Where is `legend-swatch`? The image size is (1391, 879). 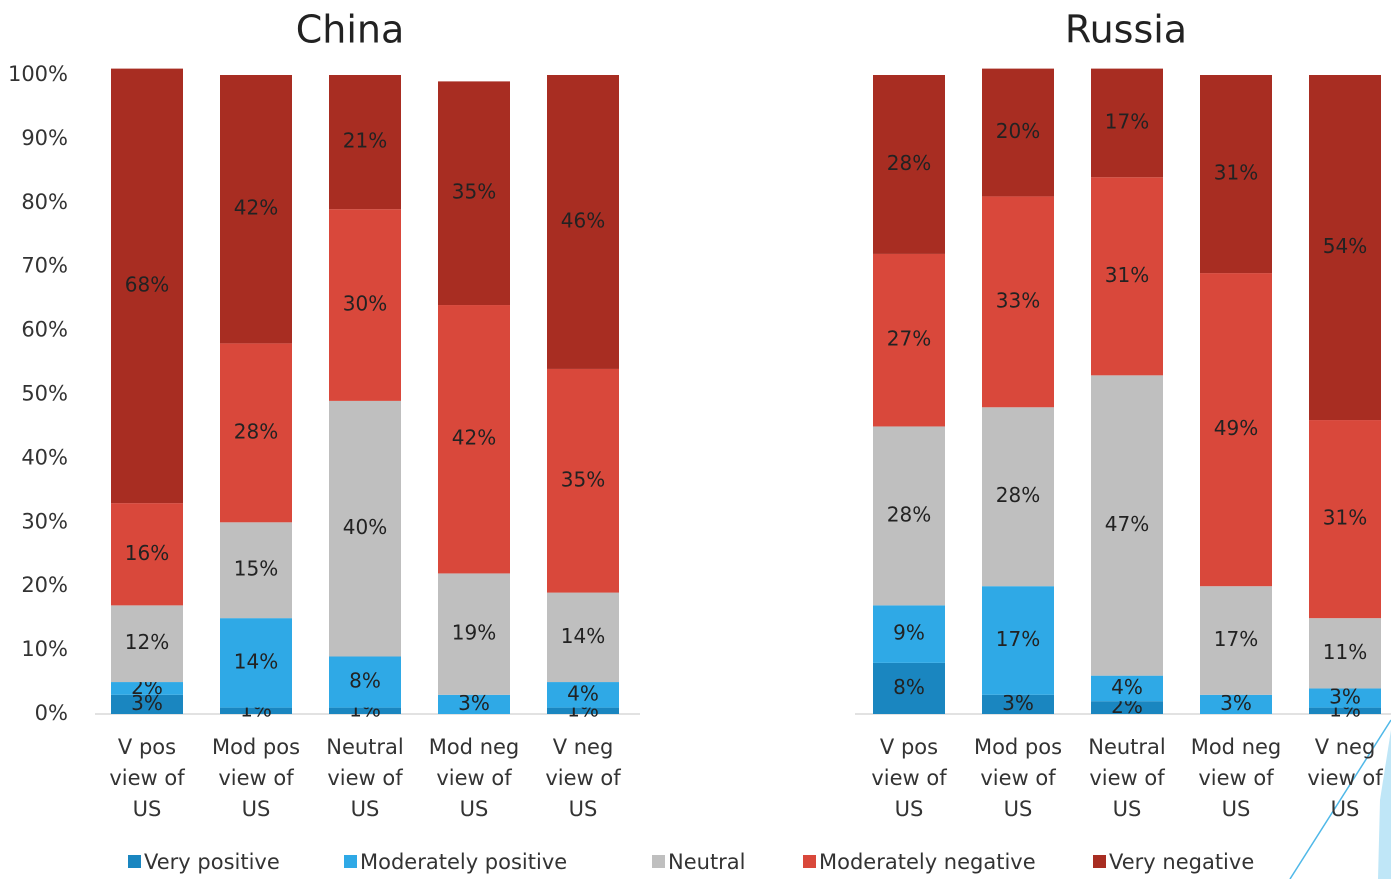 legend-swatch is located at coordinates (658, 861).